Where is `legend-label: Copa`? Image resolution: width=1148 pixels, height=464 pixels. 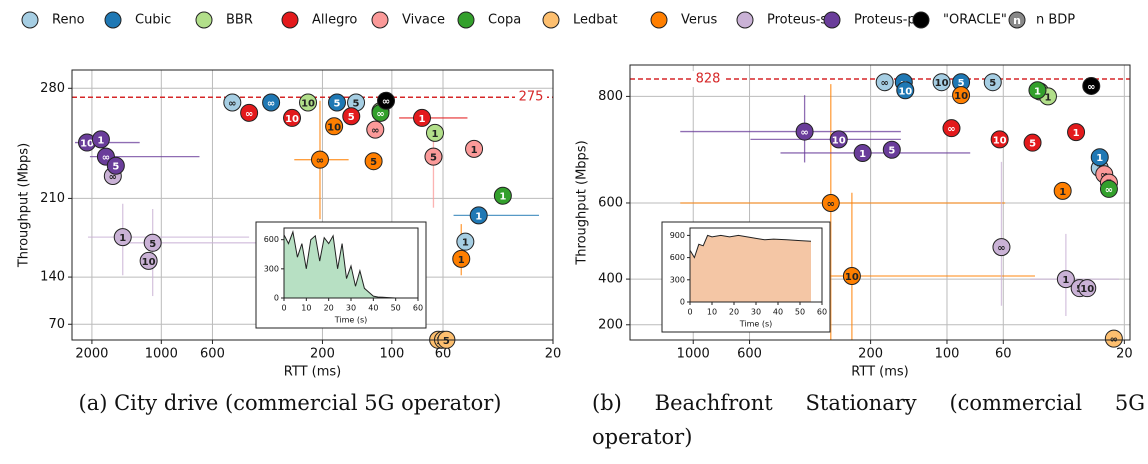
legend-label: Copa is located at coordinates (504, 20).